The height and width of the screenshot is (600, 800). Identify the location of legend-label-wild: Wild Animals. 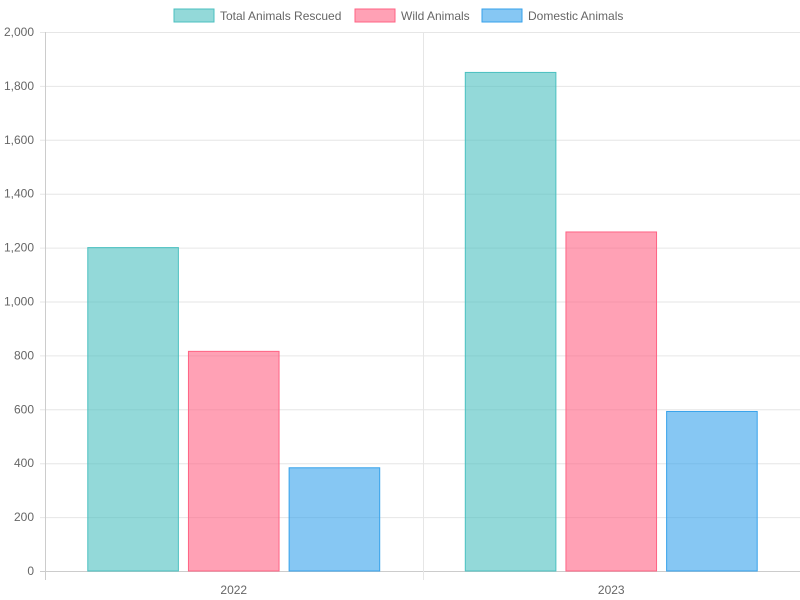
(435, 16).